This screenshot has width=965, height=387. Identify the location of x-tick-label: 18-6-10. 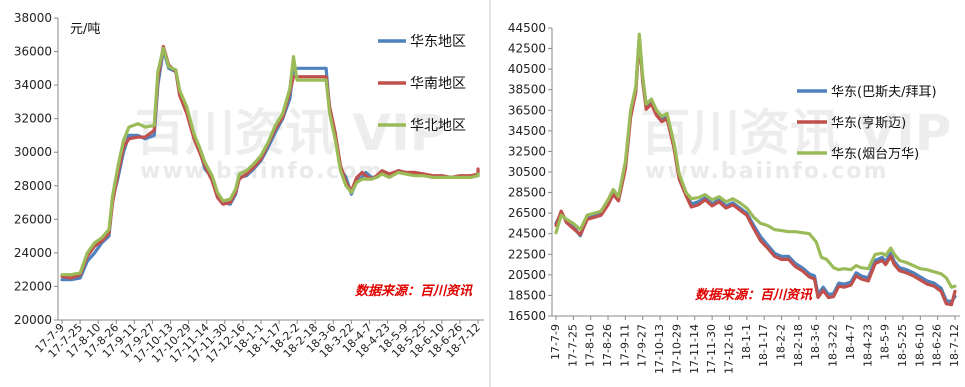
(919, 345).